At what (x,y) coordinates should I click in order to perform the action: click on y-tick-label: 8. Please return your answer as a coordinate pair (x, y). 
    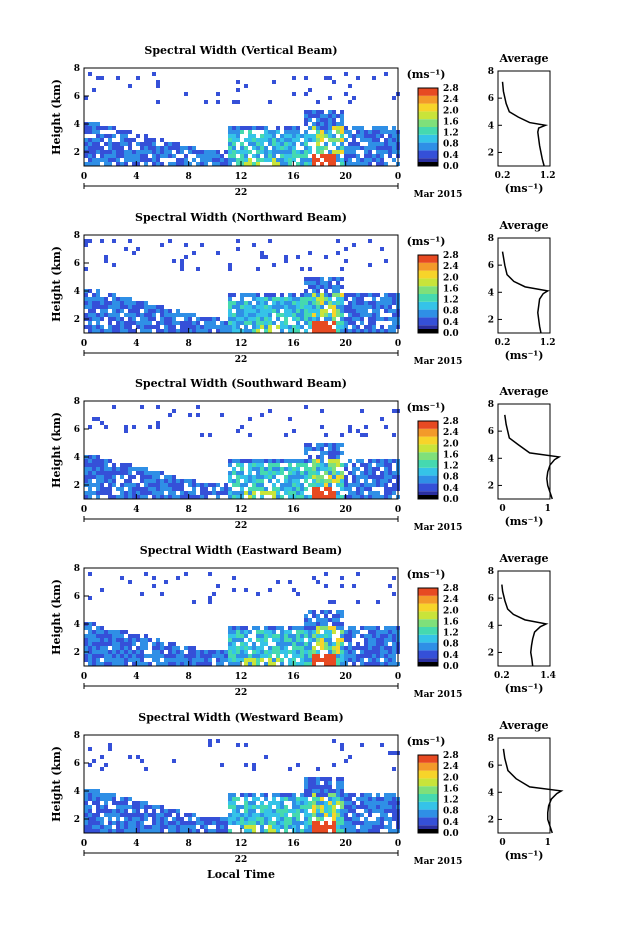
    Looking at the image, I should click on (77, 569).